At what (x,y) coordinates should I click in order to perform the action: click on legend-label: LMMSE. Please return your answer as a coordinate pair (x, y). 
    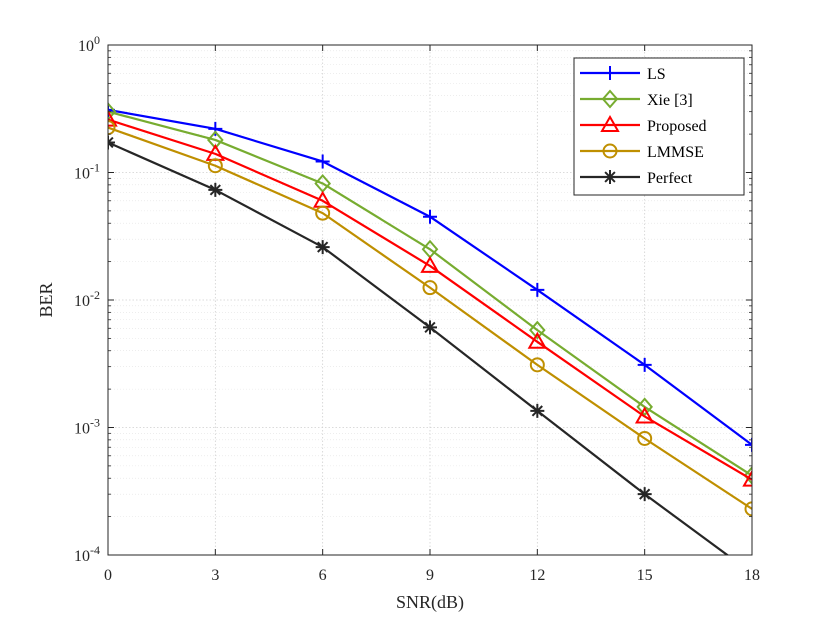
    Looking at the image, I should click on (675, 152).